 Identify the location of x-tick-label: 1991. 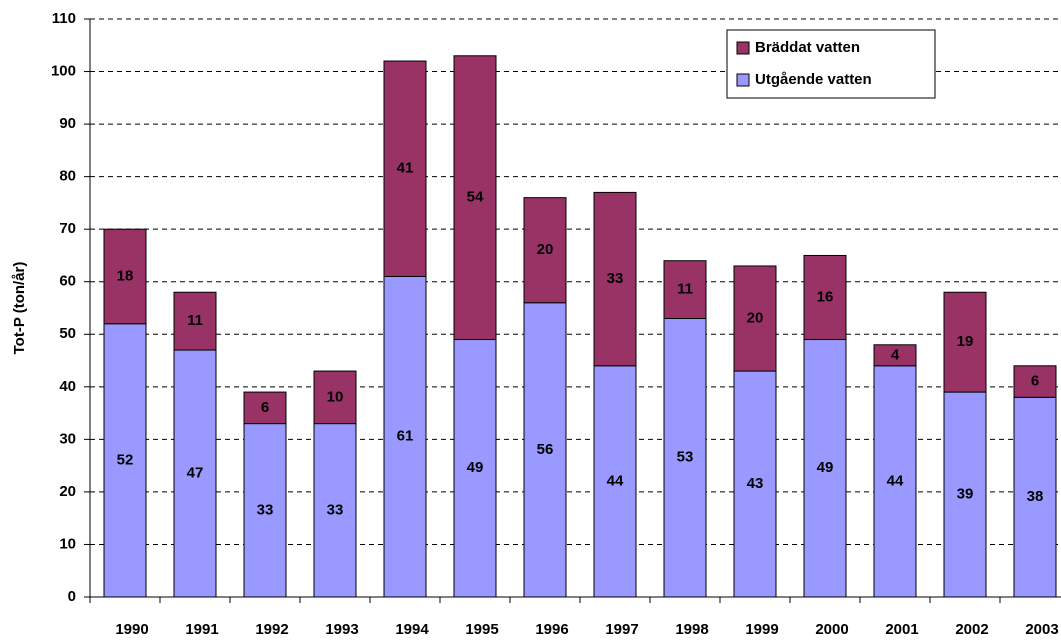
(201, 629).